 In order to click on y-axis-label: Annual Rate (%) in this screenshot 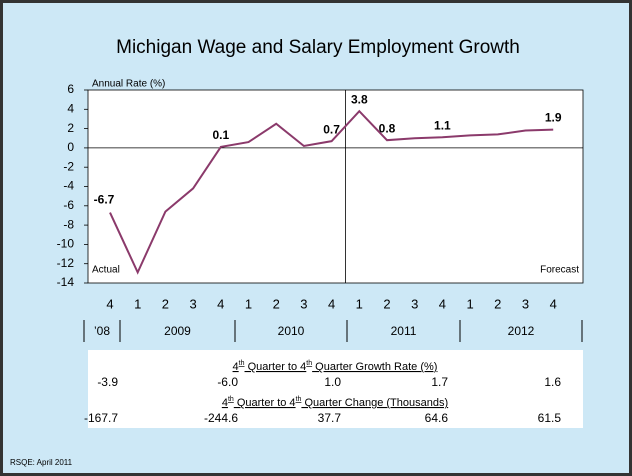, I will do `click(128, 84)`.